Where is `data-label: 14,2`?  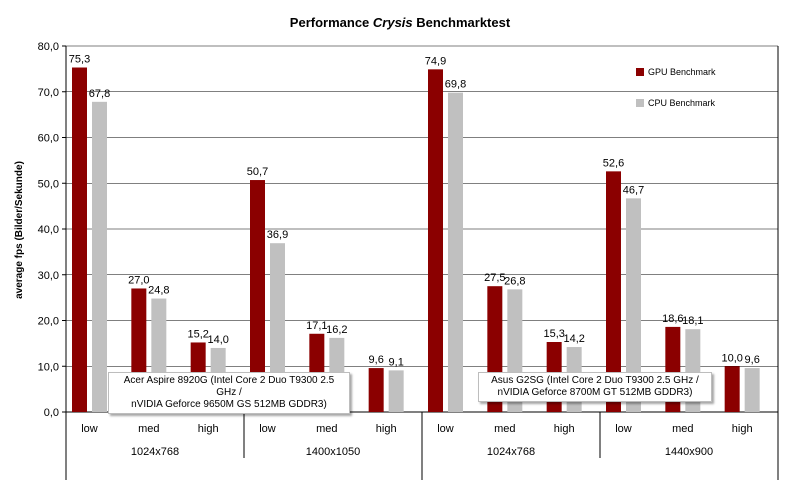 data-label: 14,2 is located at coordinates (573, 339).